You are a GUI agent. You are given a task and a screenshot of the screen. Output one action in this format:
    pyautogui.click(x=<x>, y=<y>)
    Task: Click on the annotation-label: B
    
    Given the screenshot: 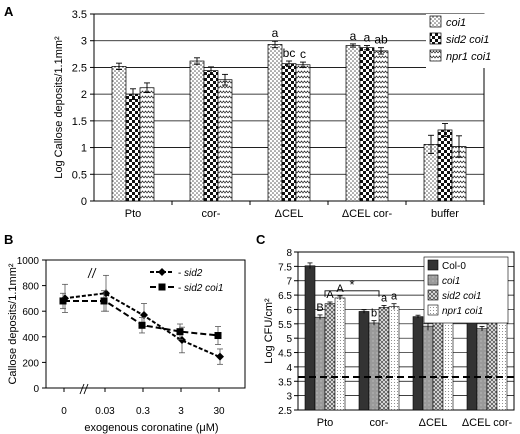 What is the action you would take?
    pyautogui.click(x=319, y=308)
    